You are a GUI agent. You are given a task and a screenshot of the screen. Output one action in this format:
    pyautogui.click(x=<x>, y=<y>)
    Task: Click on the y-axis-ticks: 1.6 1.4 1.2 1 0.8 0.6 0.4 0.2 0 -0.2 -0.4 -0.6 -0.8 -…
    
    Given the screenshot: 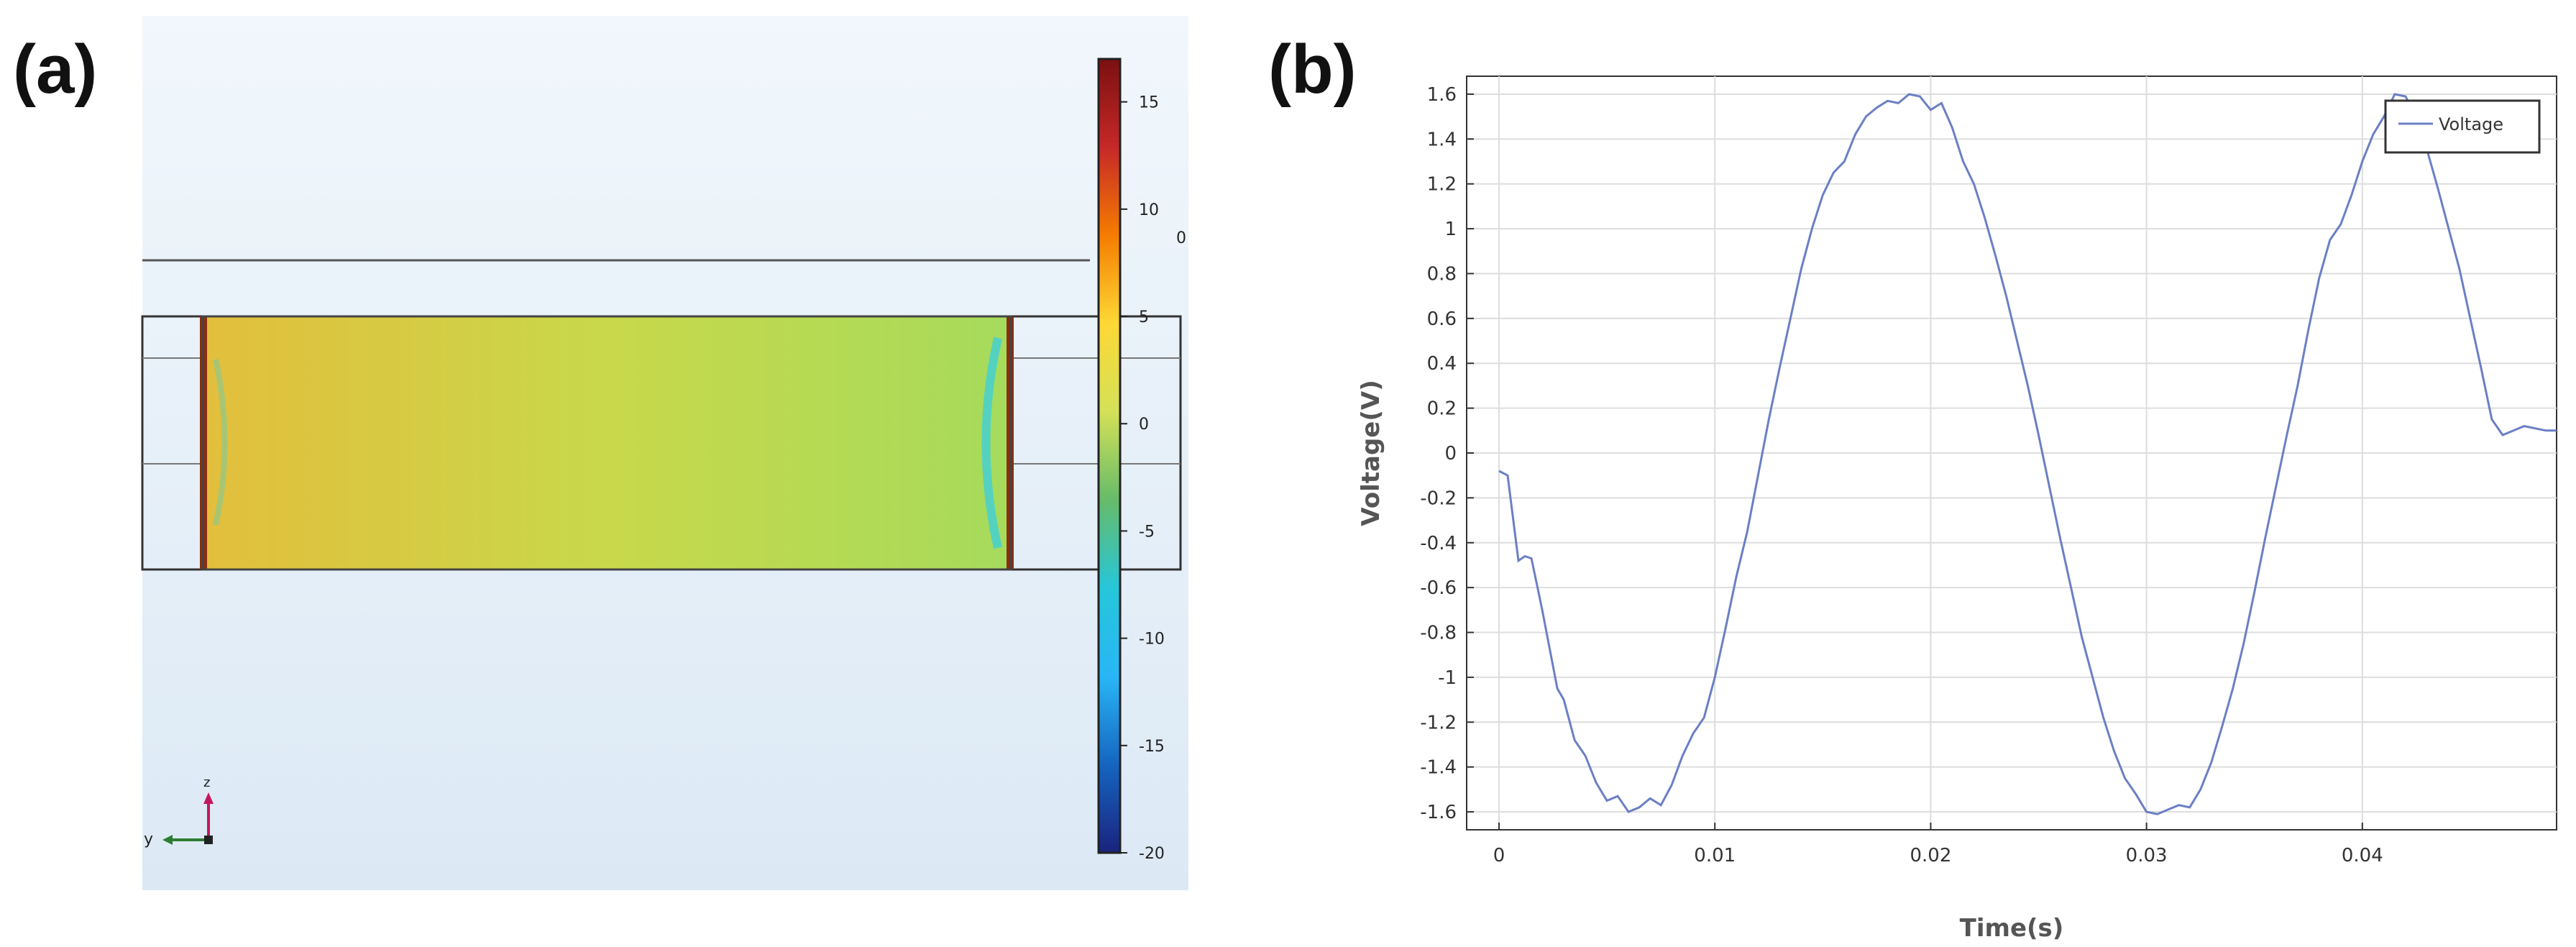 What is the action you would take?
    pyautogui.click(x=1447, y=454)
    